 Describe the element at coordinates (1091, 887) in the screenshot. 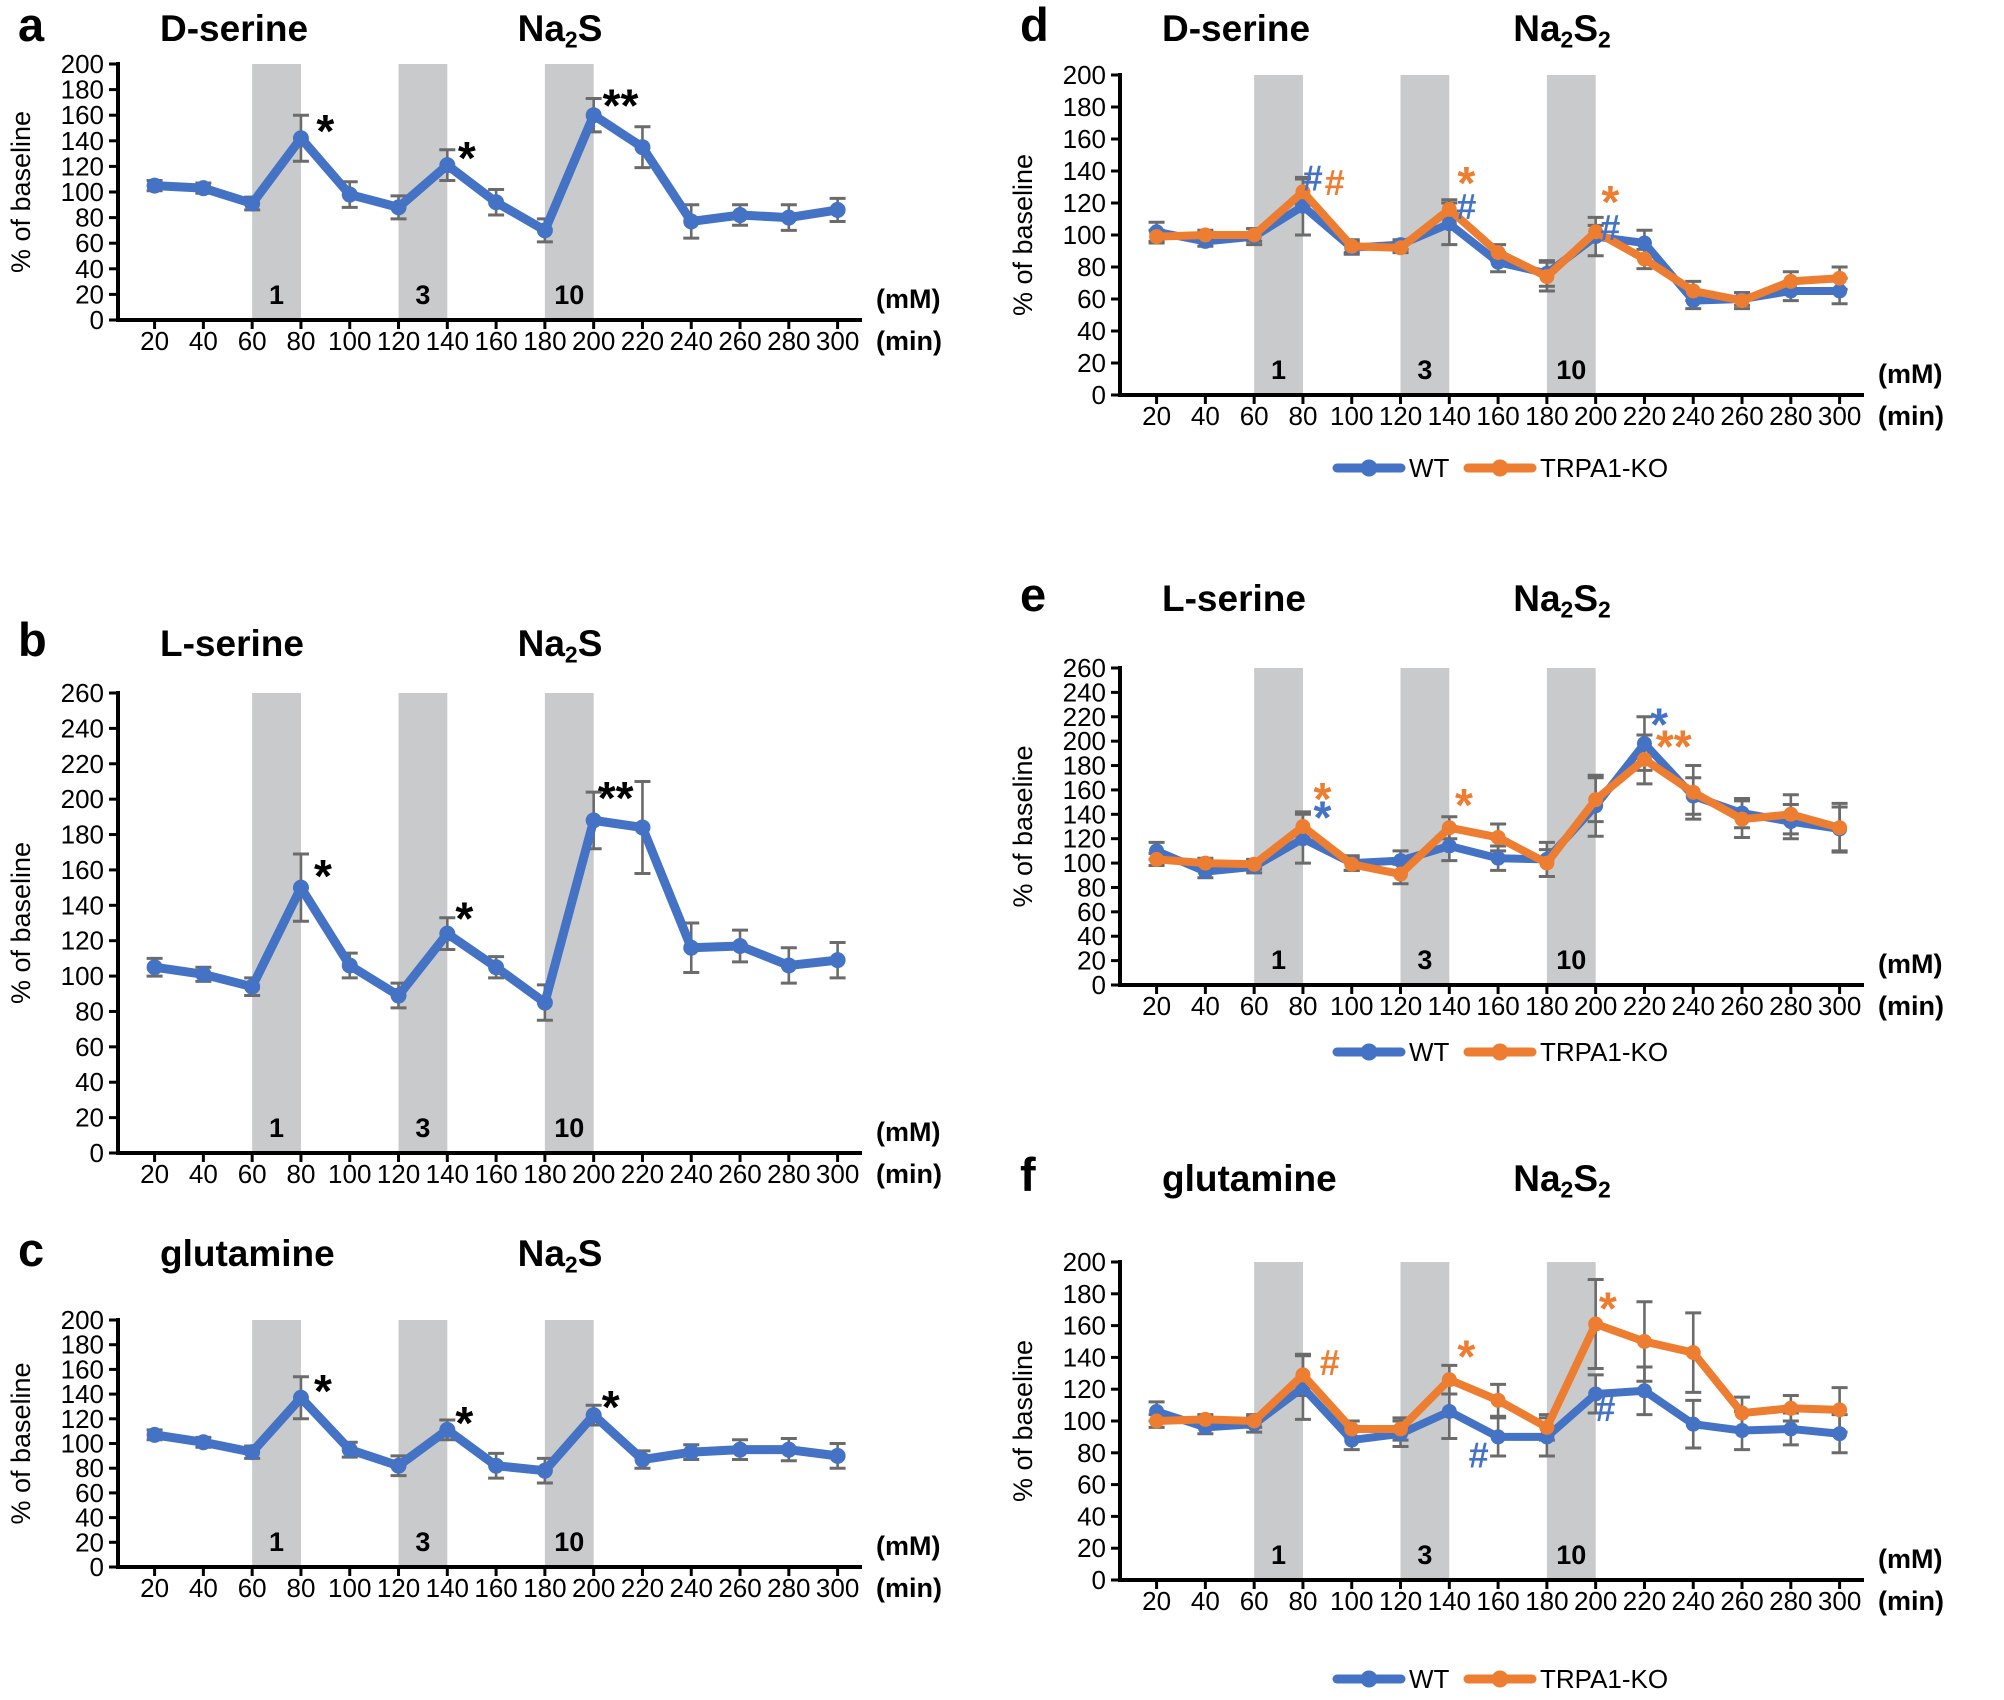

I see `y-tick-label: 80` at that location.